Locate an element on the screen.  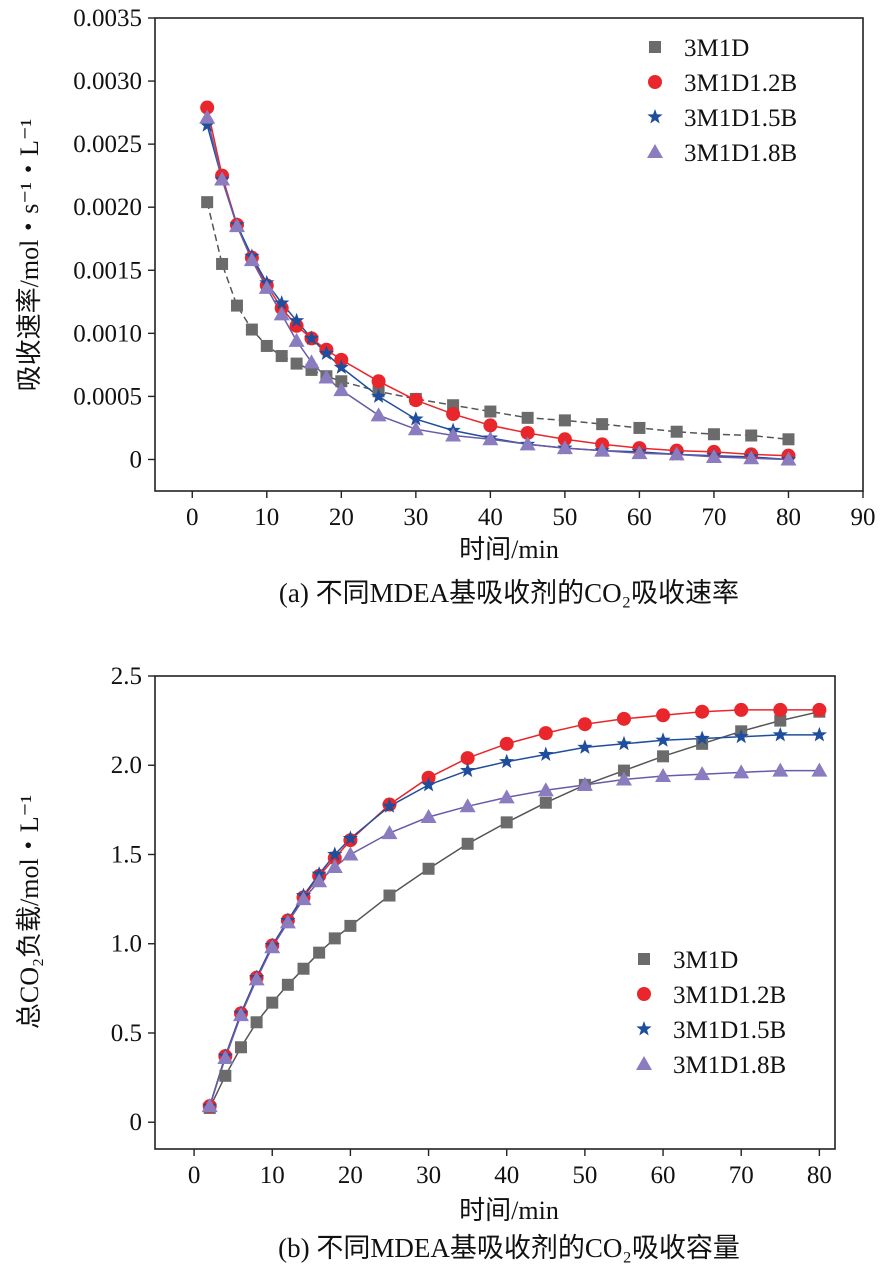
chart-a-x-tick-label-2: 20 is located at coordinates (341, 517).